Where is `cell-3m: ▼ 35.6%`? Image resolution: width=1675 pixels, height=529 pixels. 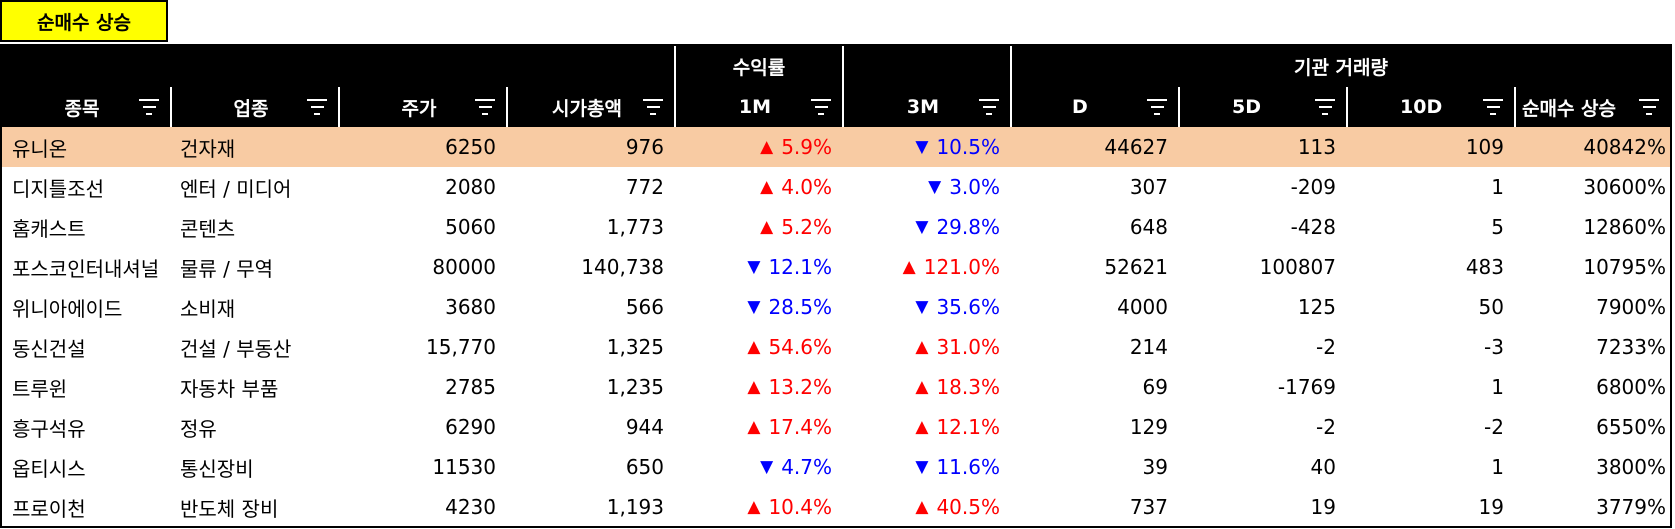 cell-3m: ▼ 35.6% is located at coordinates (926, 307).